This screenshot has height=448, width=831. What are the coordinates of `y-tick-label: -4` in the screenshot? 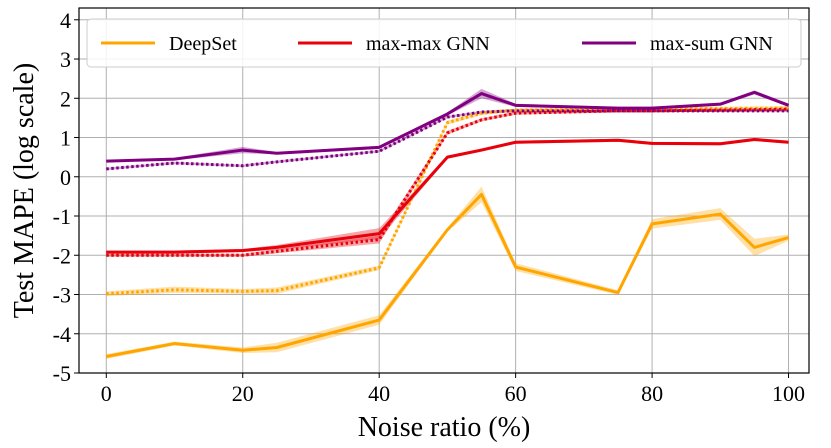 It's located at (62, 334).